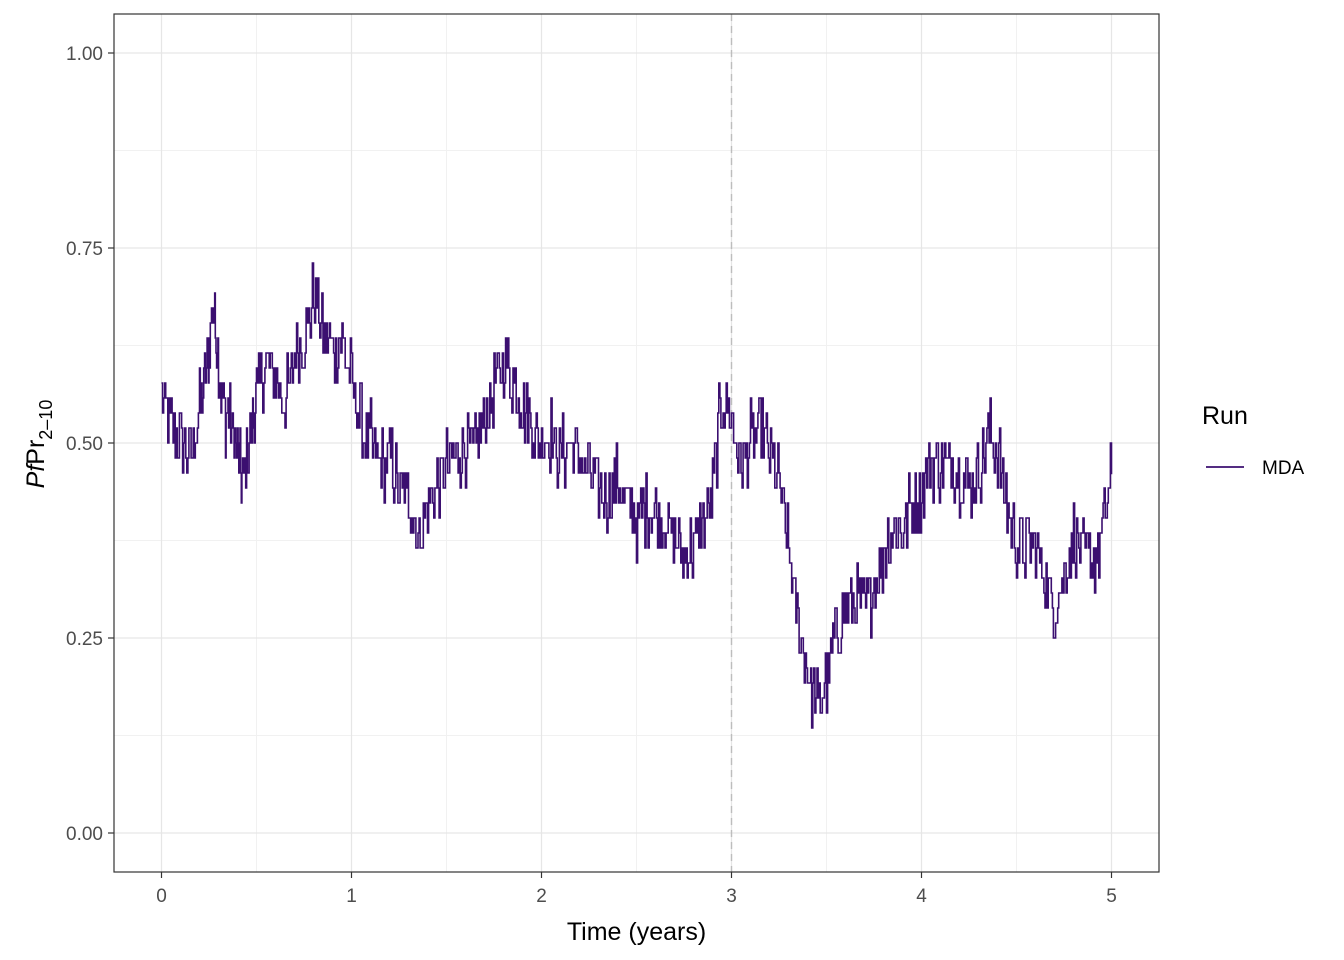 The height and width of the screenshot is (960, 1344). Describe the element at coordinates (351, 896) in the screenshot. I see `x-tick-label: 1` at that location.